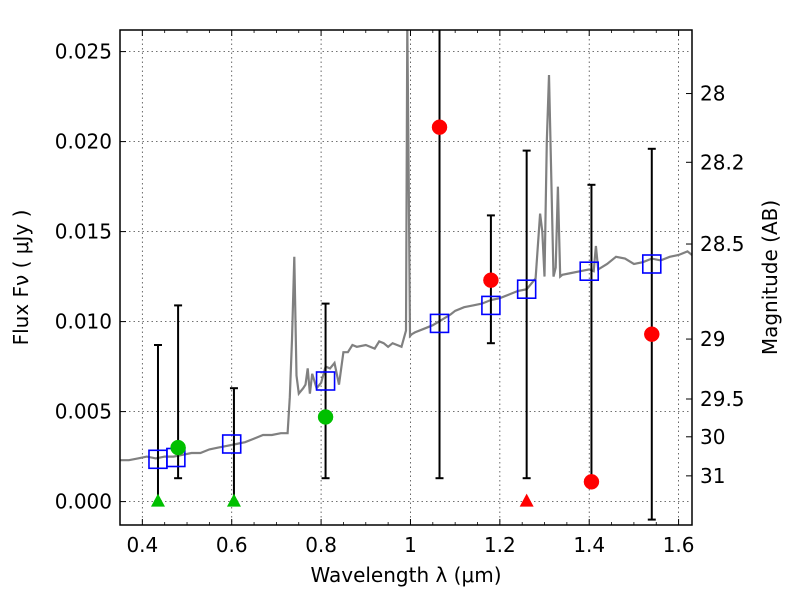 The height and width of the screenshot is (600, 800). I want to click on right-tick-label: 29, so click(712, 339).